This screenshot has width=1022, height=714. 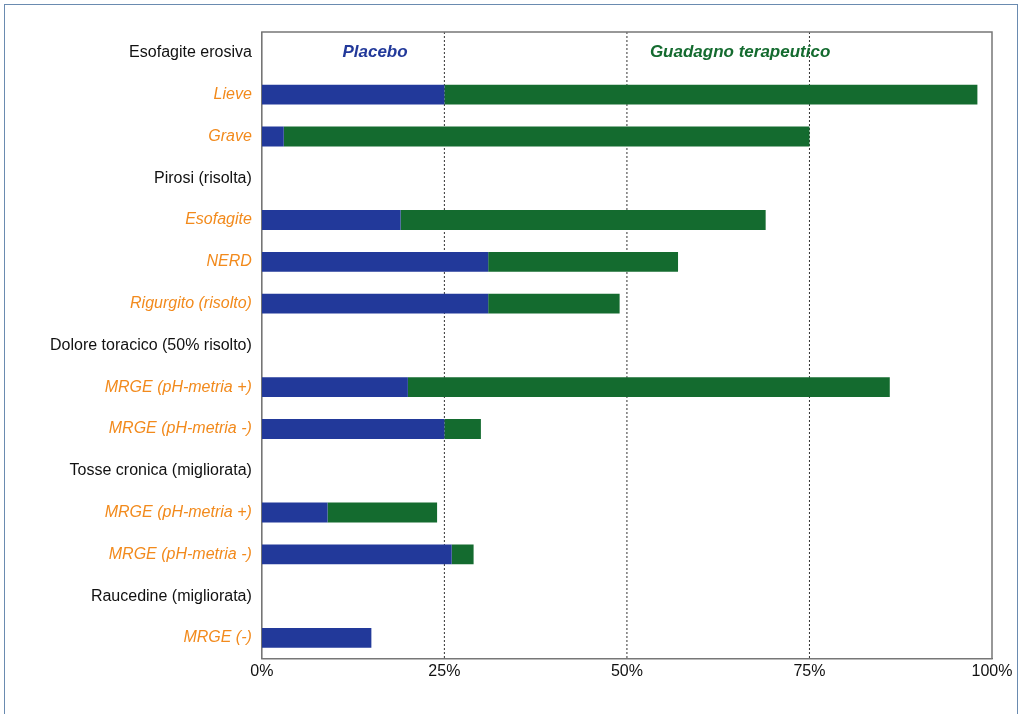 What do you see at coordinates (375, 51) in the screenshot?
I see `series-label: Placebo` at bounding box center [375, 51].